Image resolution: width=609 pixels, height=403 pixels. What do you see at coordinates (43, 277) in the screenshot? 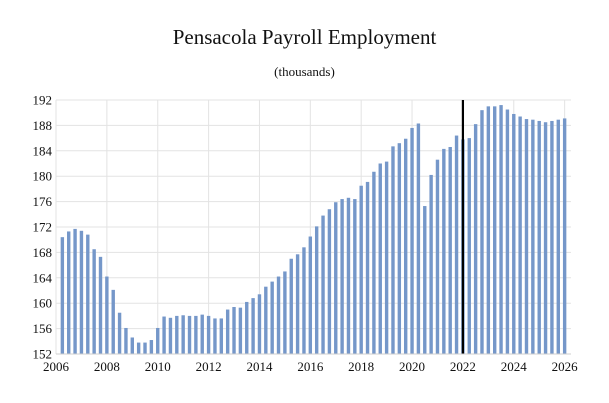
I see `y-tick-label: 164` at bounding box center [43, 277].